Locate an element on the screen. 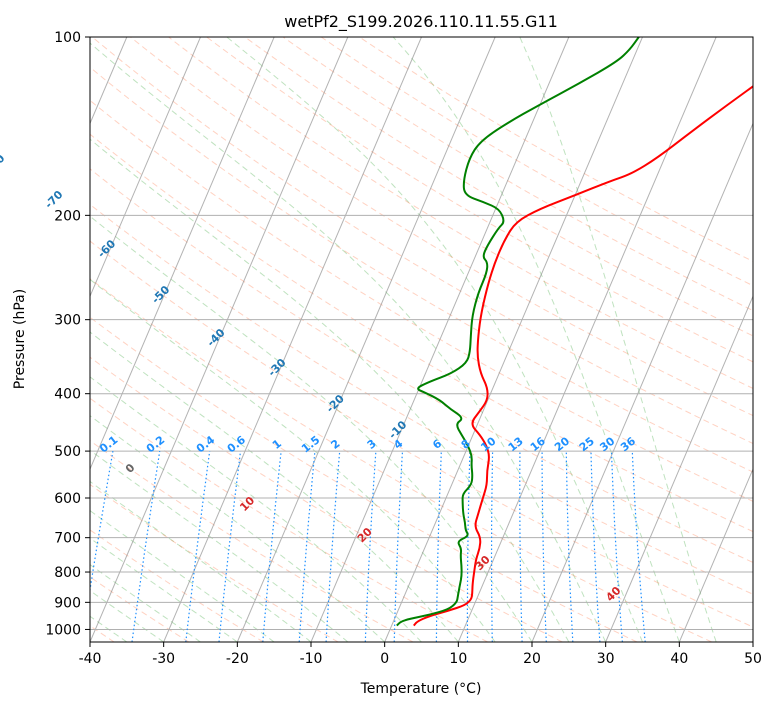 The height and width of the screenshot is (708, 775). x-tick-label: -40 is located at coordinates (90, 659).